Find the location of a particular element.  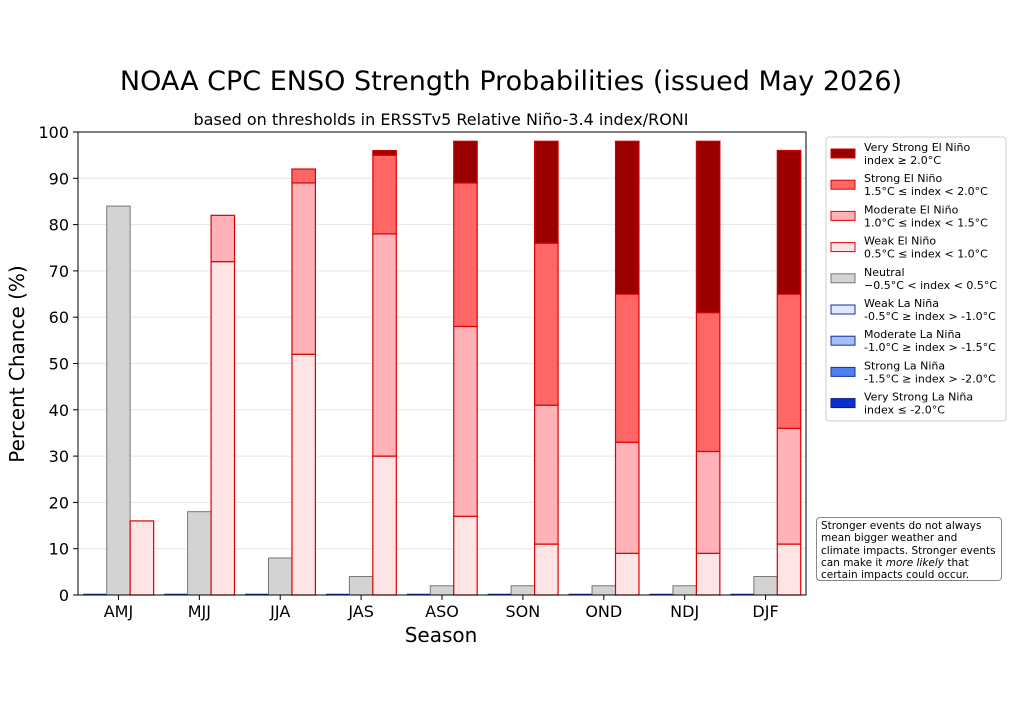

y-tick-label: 90 is located at coordinates (59, 178).